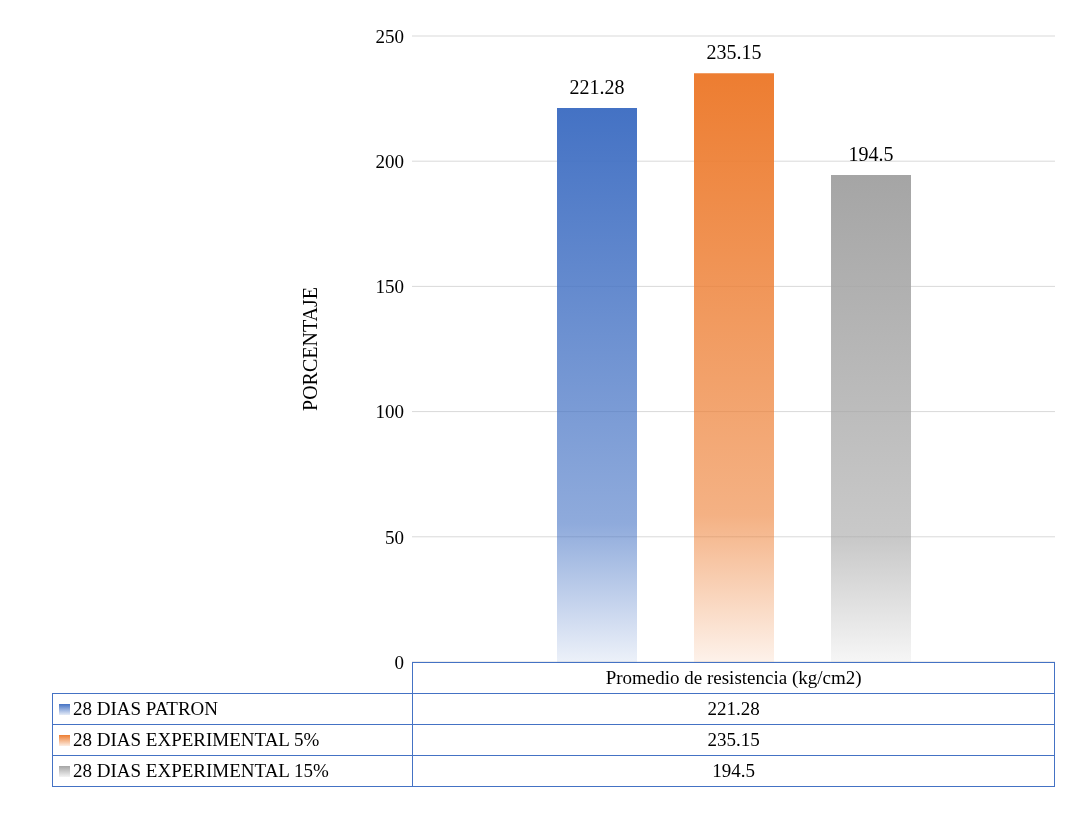 The image size is (1073, 813). What do you see at coordinates (597, 86) in the screenshot?
I see `data-label: 221.28` at bounding box center [597, 86].